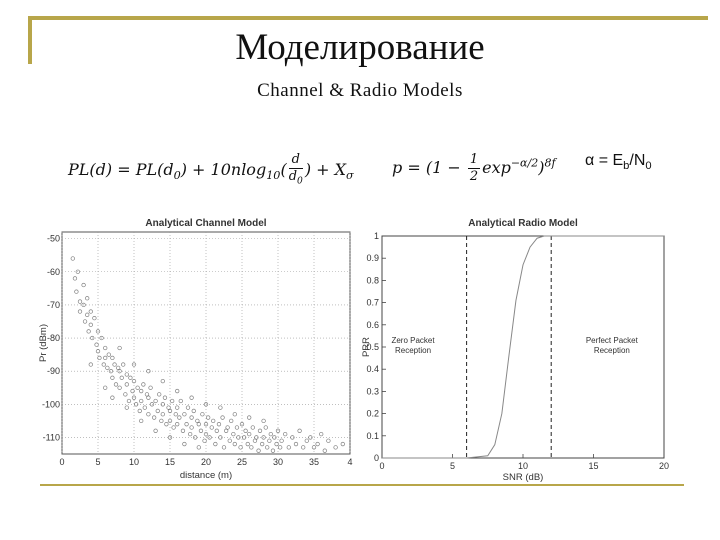 The height and width of the screenshot is (540, 720). I want to click on channel-x-tick-label: 10, so click(134, 462).